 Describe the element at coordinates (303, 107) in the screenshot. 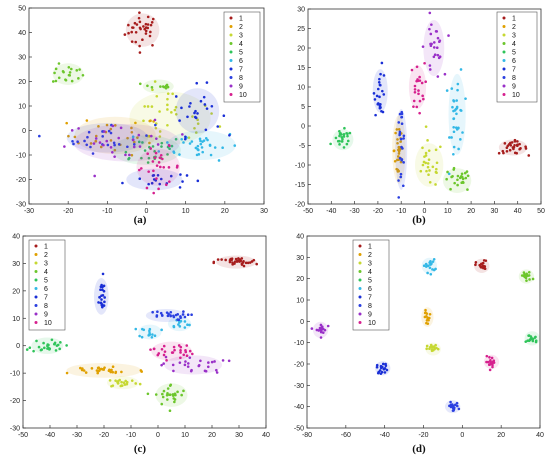

I see `y-tick-label: 5` at that location.